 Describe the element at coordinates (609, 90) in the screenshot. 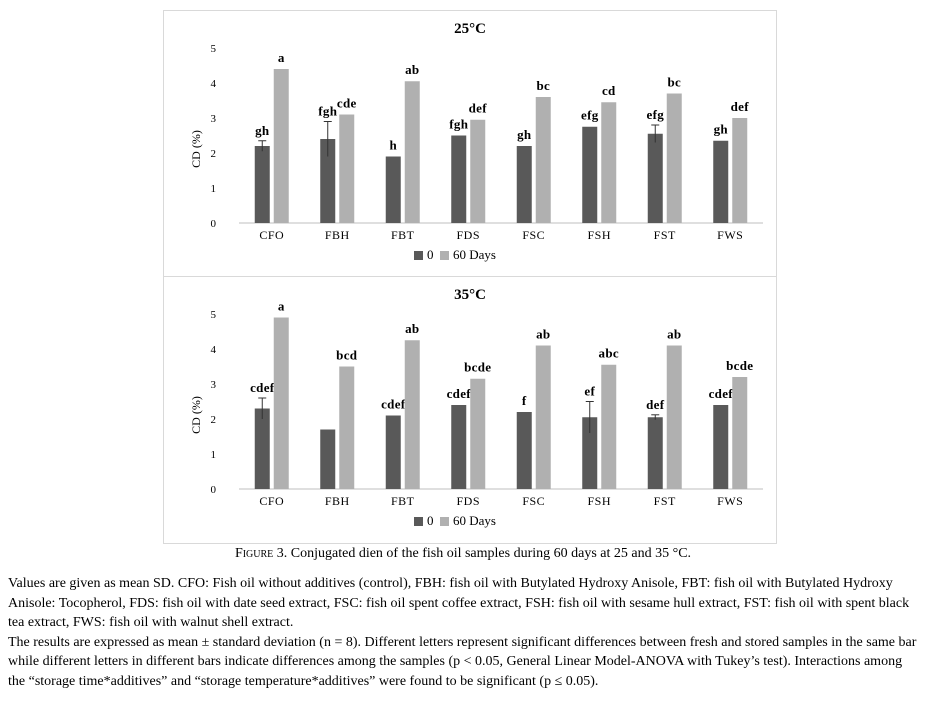

I see `significance-label: cd` at that location.